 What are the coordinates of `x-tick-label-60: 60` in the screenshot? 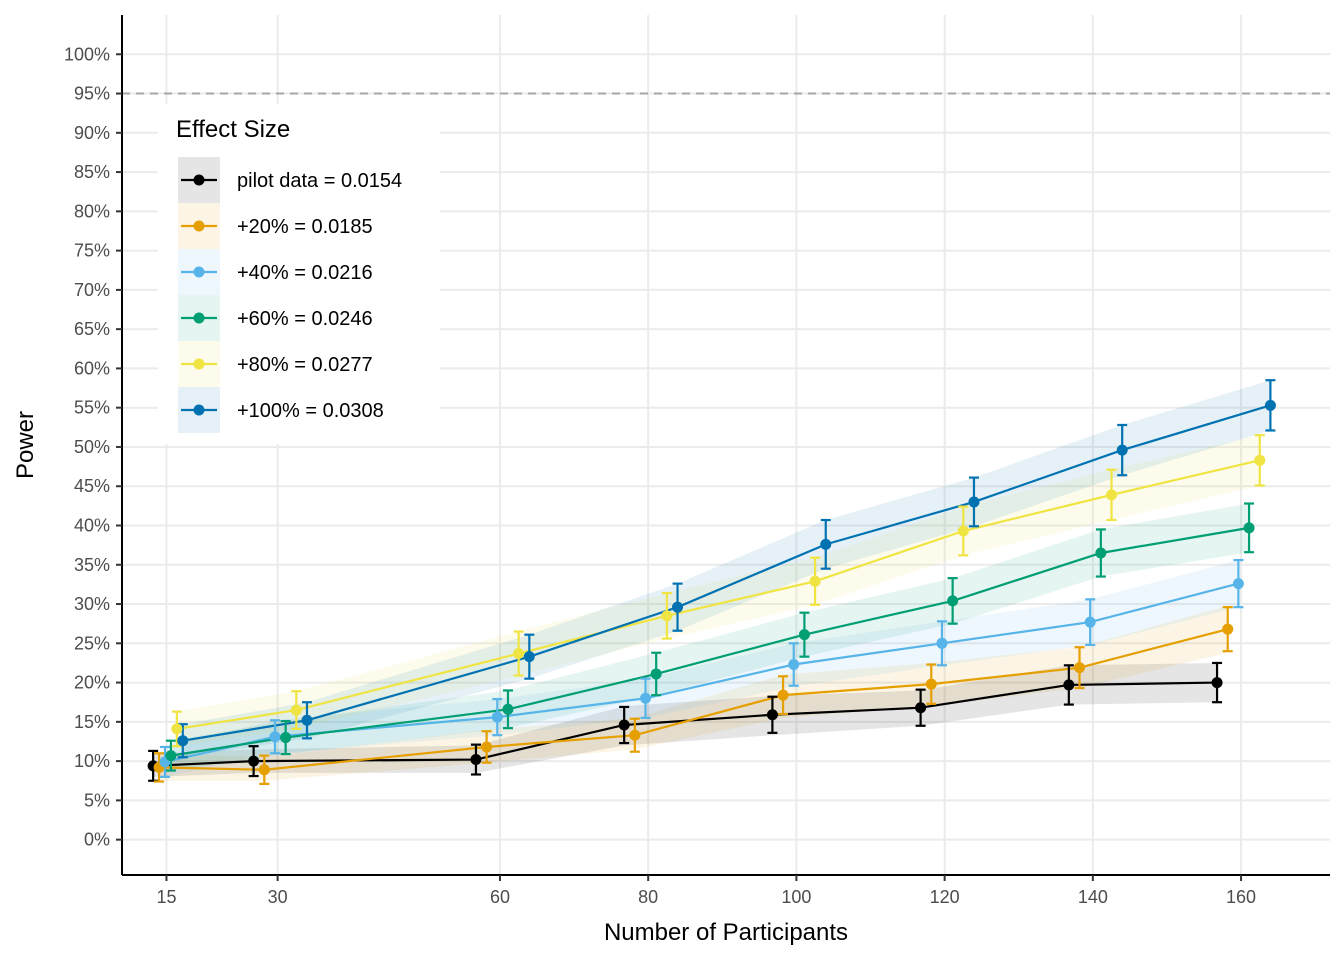 It's located at (500, 897).